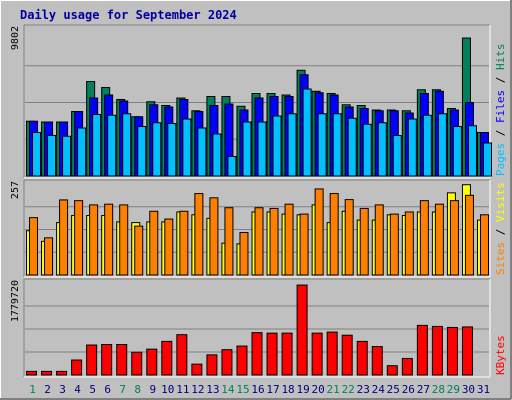 The image size is (512, 400). Describe the element at coordinates (379, 389) in the screenshot. I see `x-tick-day-24: 24` at that location.